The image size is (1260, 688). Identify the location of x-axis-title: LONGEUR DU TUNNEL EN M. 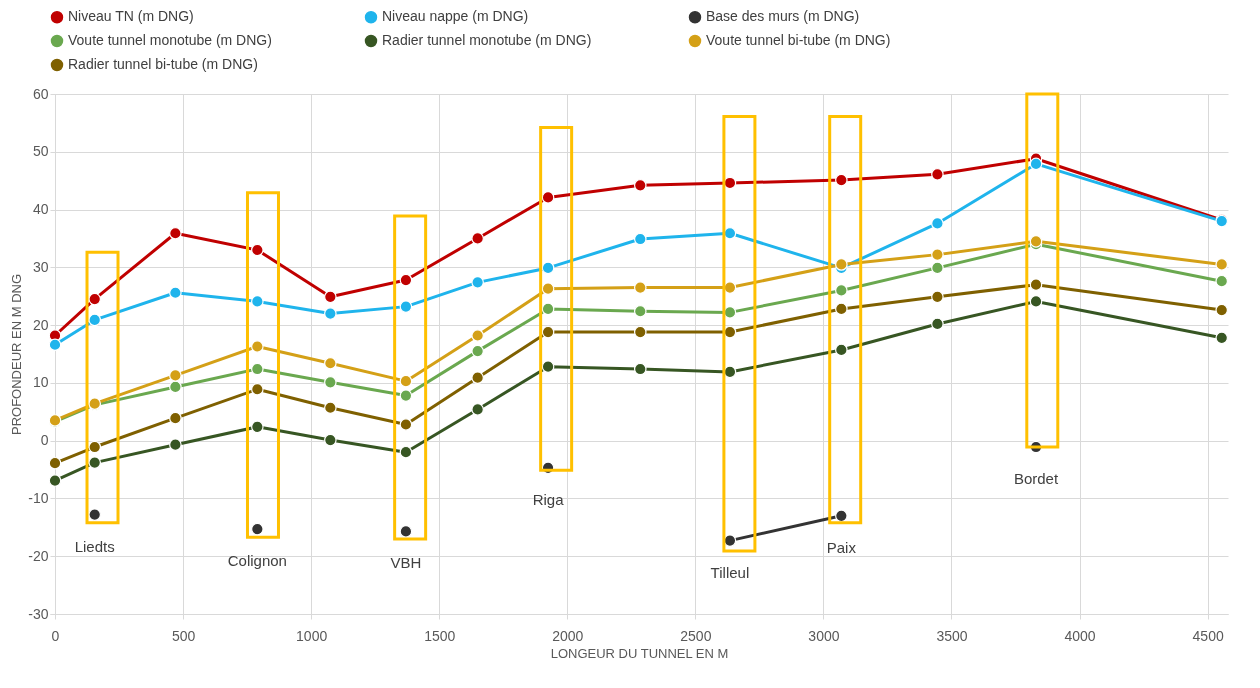
(639, 653).